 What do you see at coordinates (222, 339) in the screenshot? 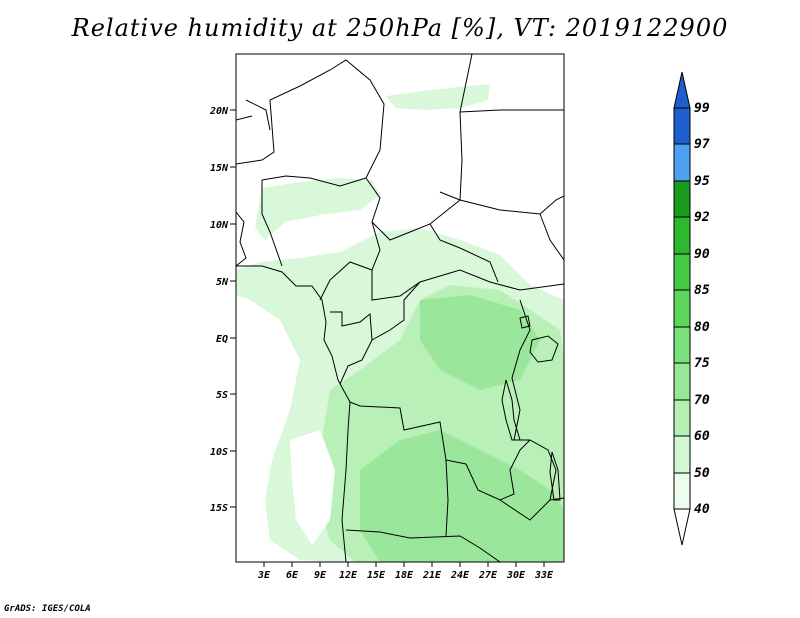
I see `svg-text: EQ` at bounding box center [222, 339].